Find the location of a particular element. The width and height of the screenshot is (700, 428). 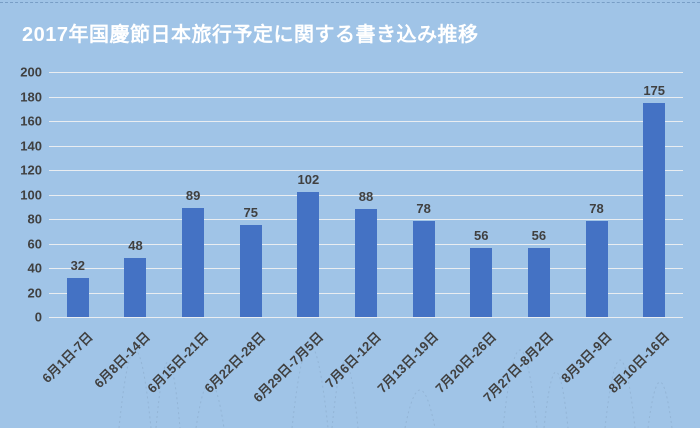

top-dashed-border is located at coordinates (350, 2).